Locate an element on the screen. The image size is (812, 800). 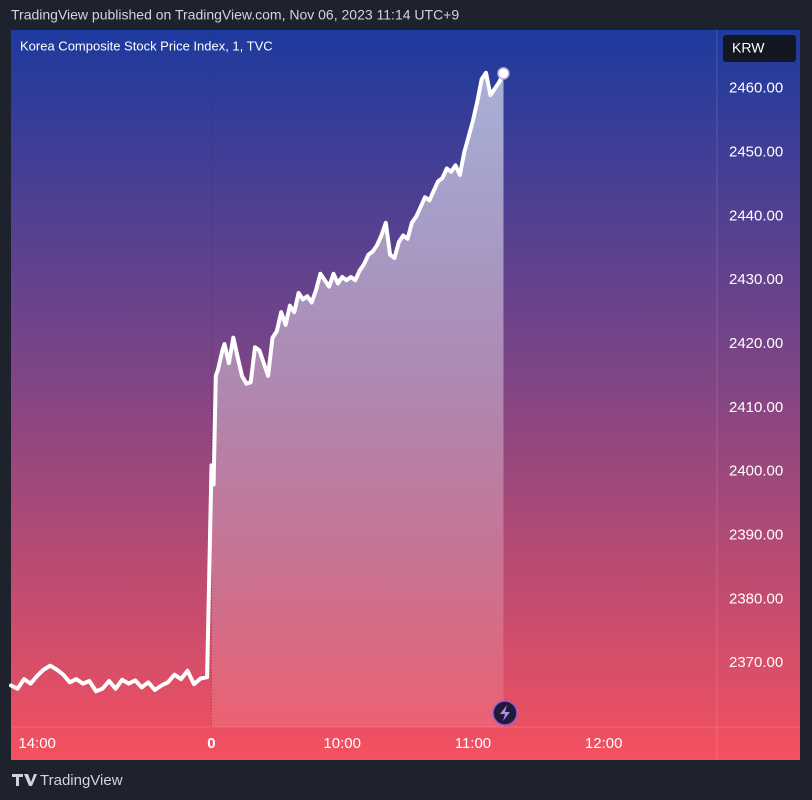
y-tick-label: 2420.00 is located at coordinates (756, 343).